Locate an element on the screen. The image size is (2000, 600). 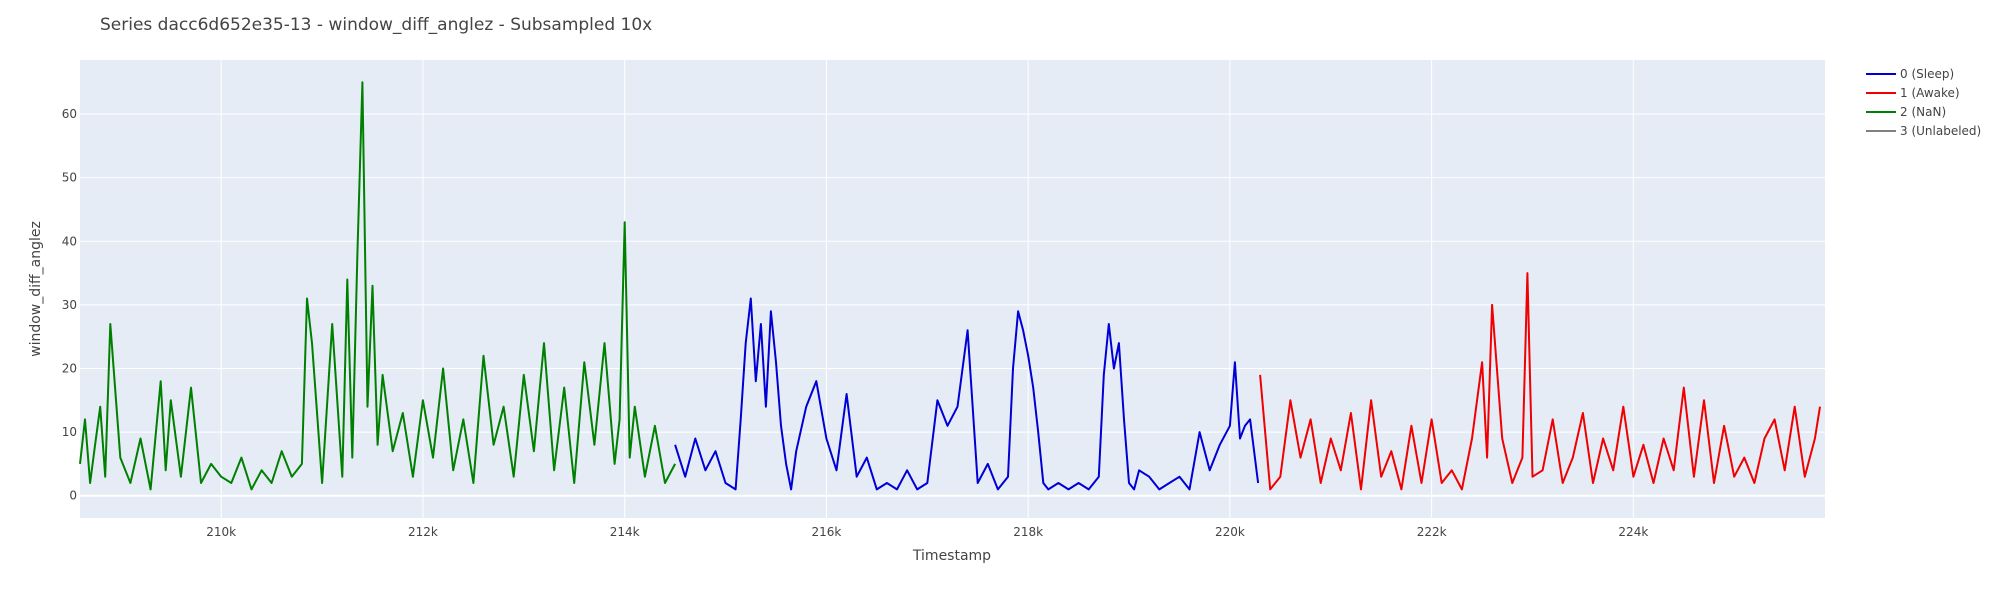
y-axis-title: window_diff_anglez is located at coordinates (36, 289).